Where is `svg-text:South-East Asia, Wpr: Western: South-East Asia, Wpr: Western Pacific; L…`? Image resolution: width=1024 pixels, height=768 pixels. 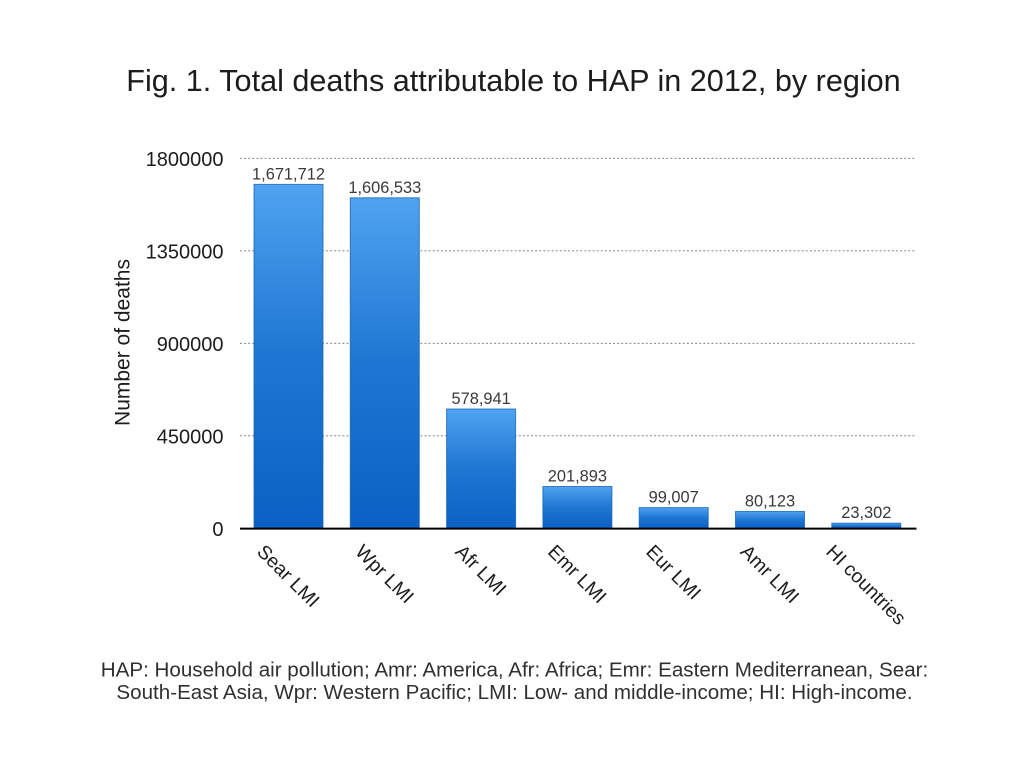 svg-text:South-East Asia, Wpr: Western: South-East Asia, Wpr: Western Pacific; L… is located at coordinates (514, 692).